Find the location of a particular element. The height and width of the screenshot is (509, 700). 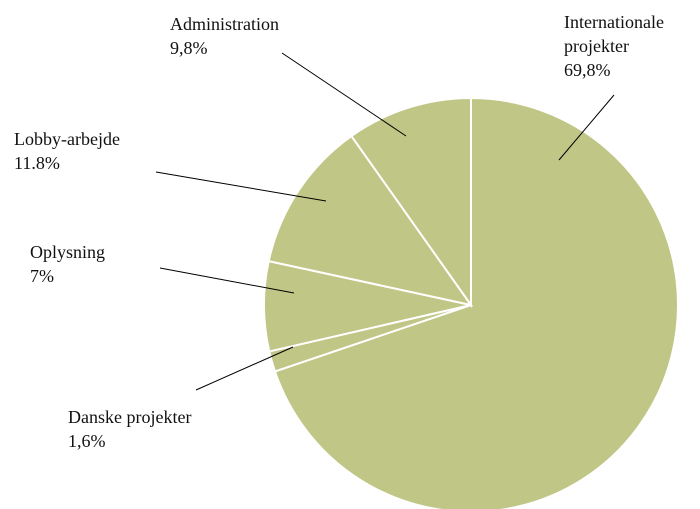

label-internationale-line-2: projekter is located at coordinates (596, 46).